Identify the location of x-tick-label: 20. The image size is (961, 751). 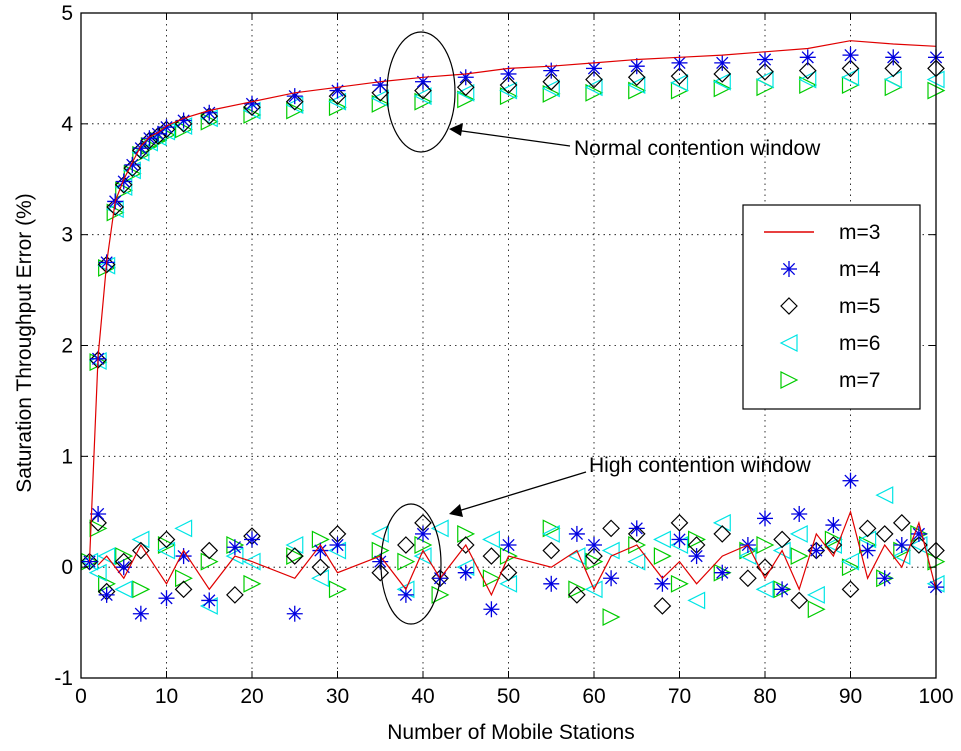
(251, 696).